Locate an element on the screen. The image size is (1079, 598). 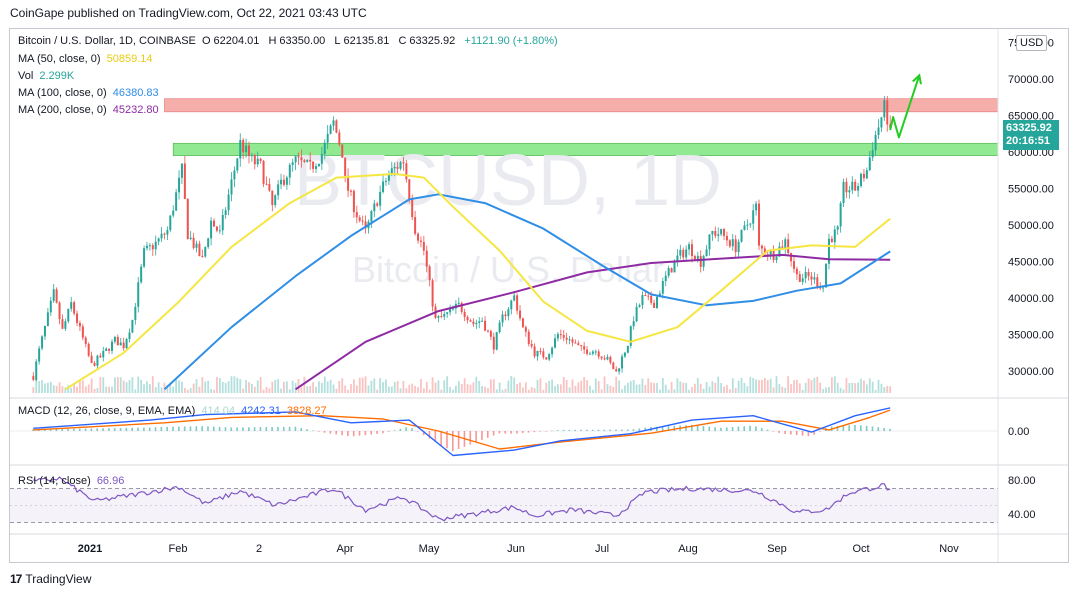
watermark-symbol: BTCUSD, 1D is located at coordinates (508, 181).